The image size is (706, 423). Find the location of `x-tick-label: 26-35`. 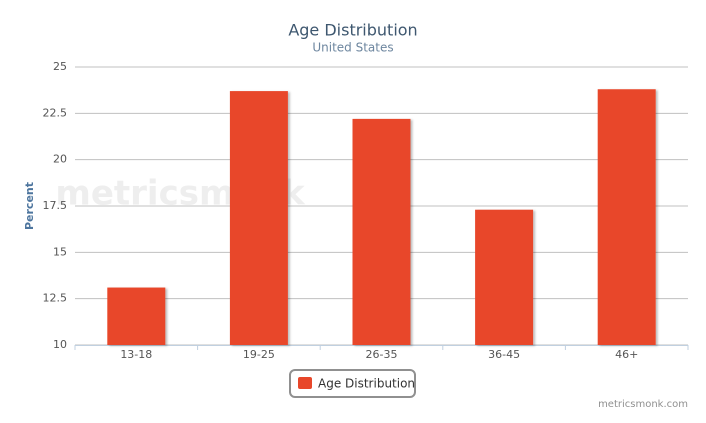

x-tick-label: 26-35 is located at coordinates (382, 354).